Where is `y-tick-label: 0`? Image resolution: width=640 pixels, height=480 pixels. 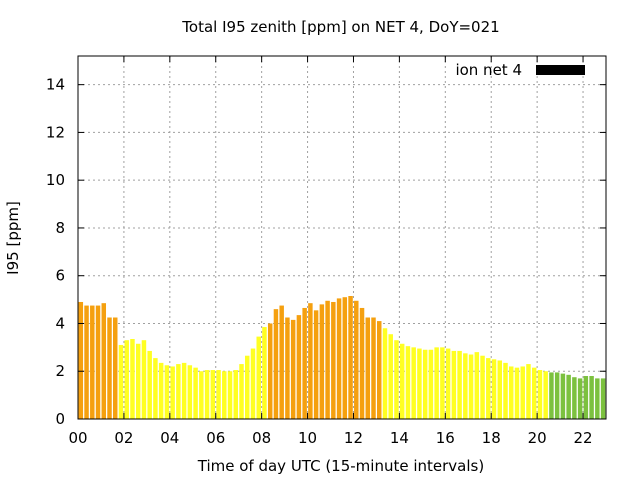 y-tick-label: 0 is located at coordinates (60, 419).